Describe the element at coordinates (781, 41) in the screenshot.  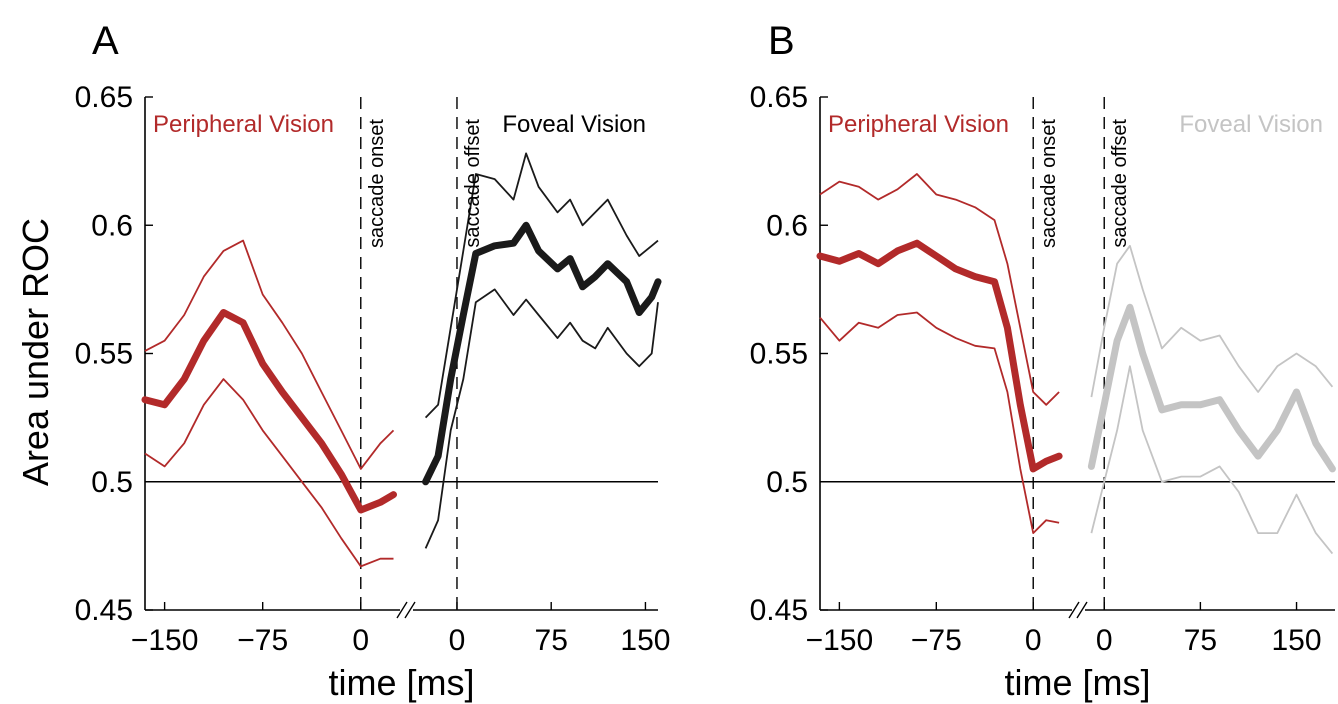
I see `panel-letter: B` at that location.